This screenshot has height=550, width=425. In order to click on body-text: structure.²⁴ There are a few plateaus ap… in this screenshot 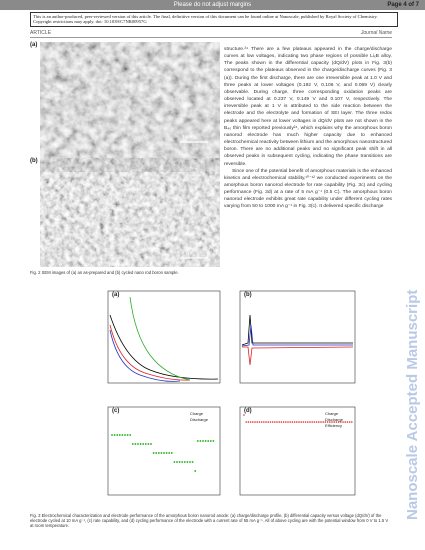, I will do `click(308, 128)`.